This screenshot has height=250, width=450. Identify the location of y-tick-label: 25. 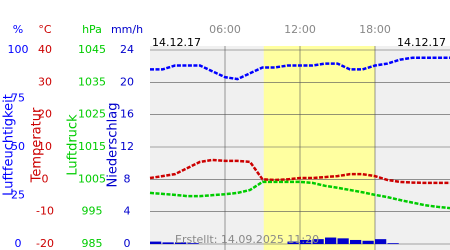
(18, 195).